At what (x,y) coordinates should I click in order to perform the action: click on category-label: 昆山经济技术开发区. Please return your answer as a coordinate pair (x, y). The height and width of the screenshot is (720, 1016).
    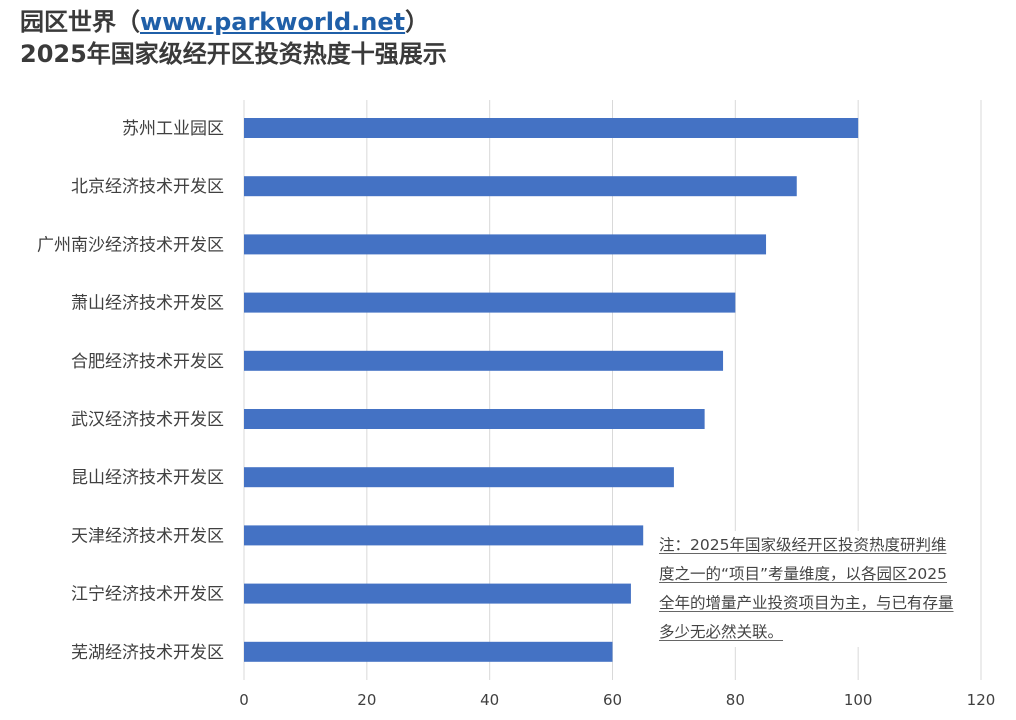
    Looking at the image, I should click on (147, 478).